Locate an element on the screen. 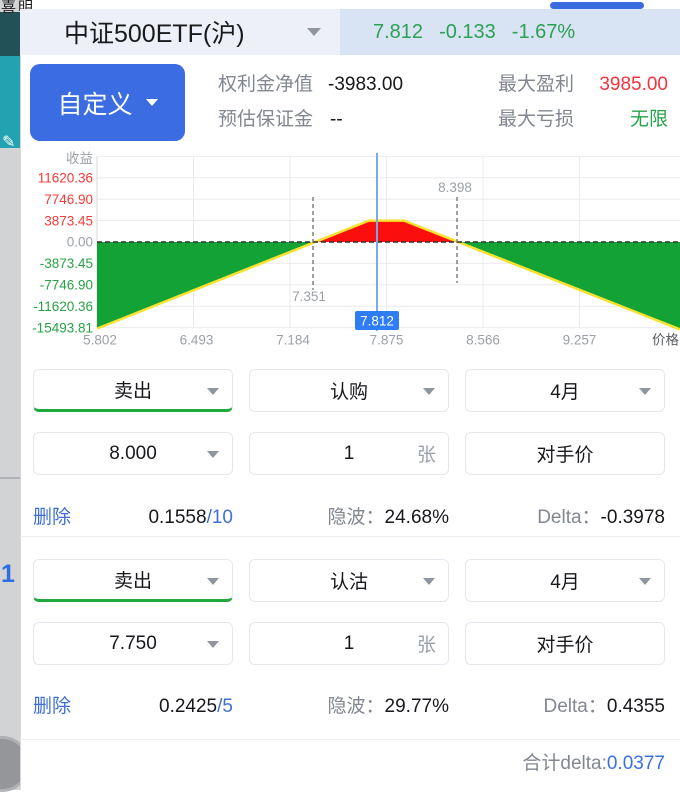  max-profit-label: 最大盈利 is located at coordinates (536, 85).